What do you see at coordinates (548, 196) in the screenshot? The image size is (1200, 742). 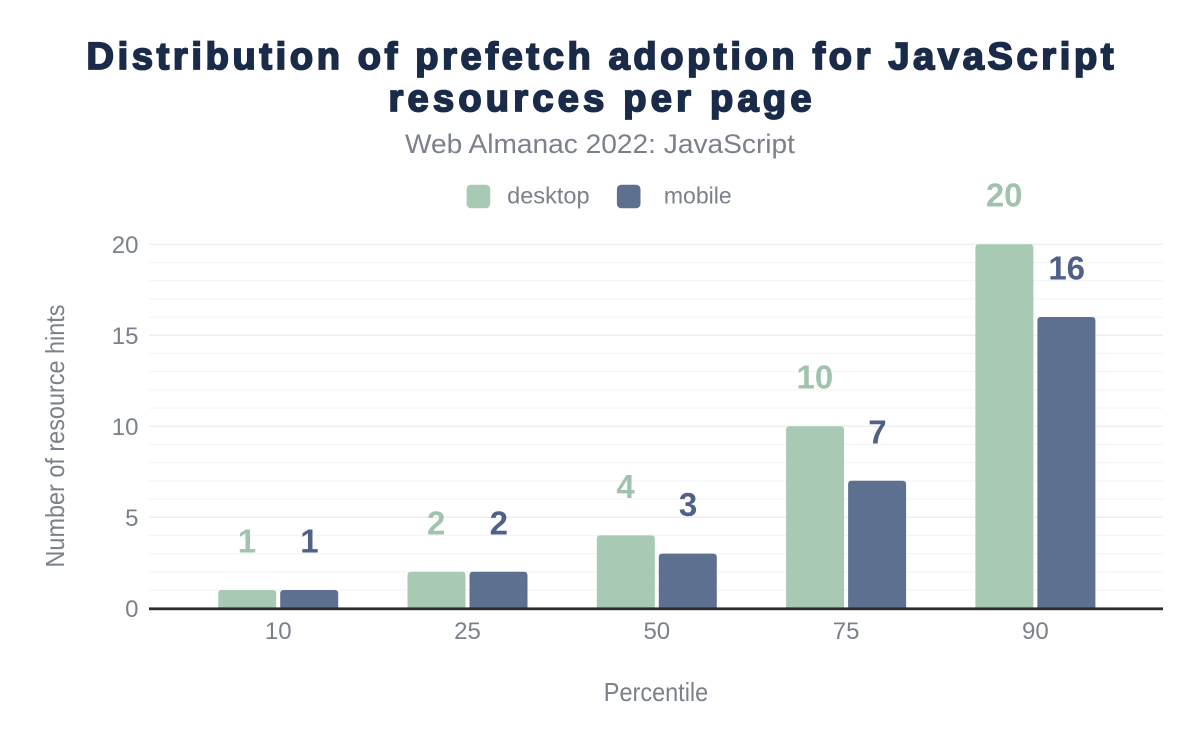 I see `svg-text: desktop` at bounding box center [548, 196].